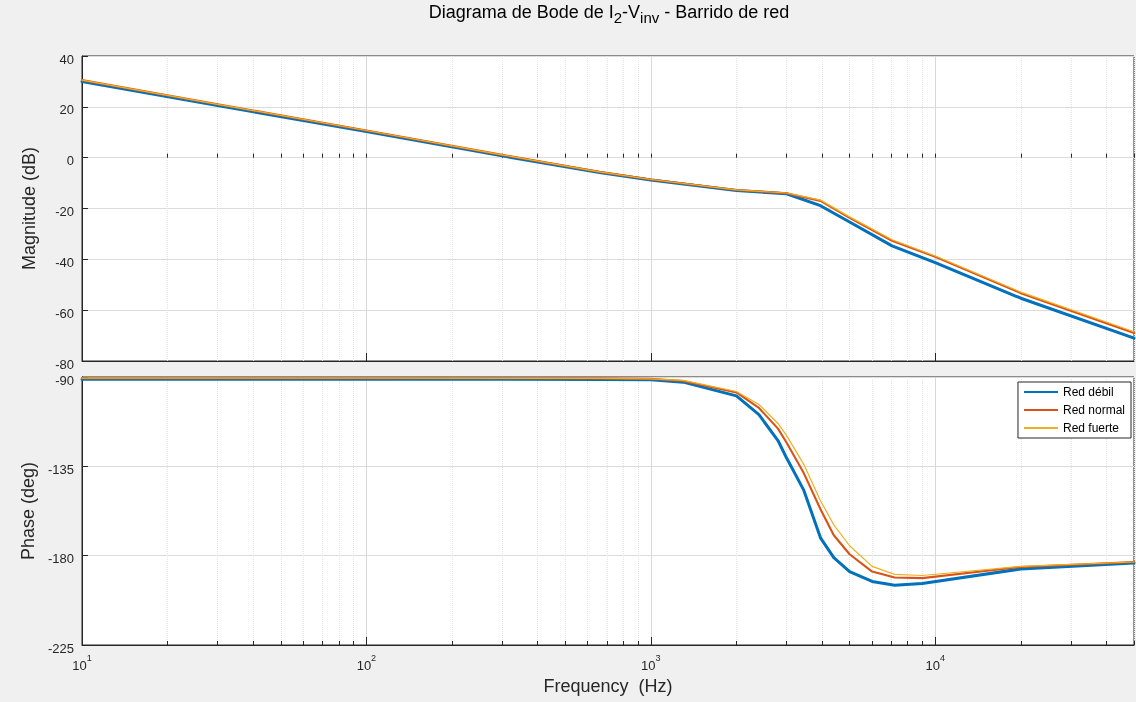 This screenshot has height=702, width=1136. What do you see at coordinates (70, 161) in the screenshot?
I see `y-tick-label: 0` at bounding box center [70, 161].